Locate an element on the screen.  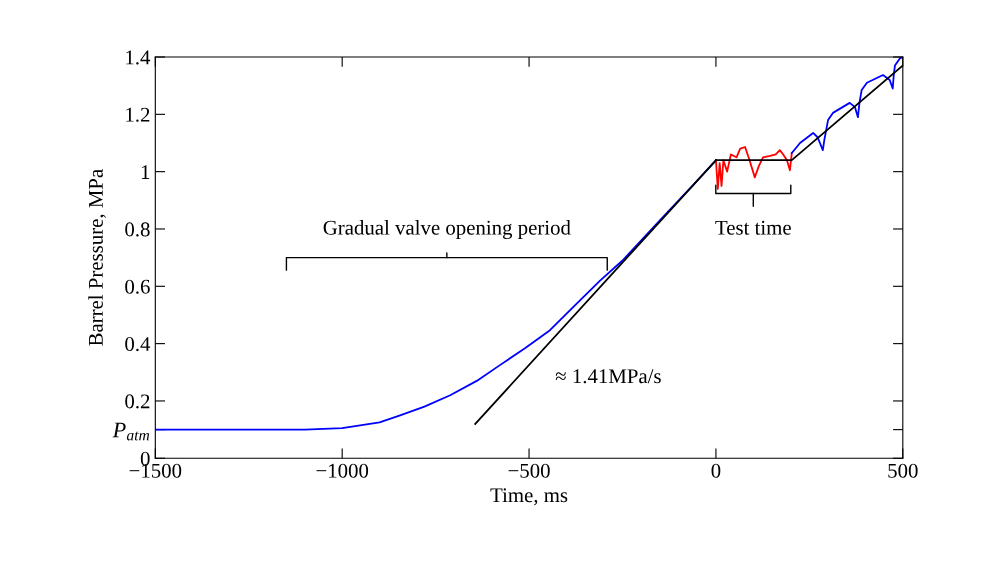
annotation: ≈ 1.41MPa/s is located at coordinates (608, 376).